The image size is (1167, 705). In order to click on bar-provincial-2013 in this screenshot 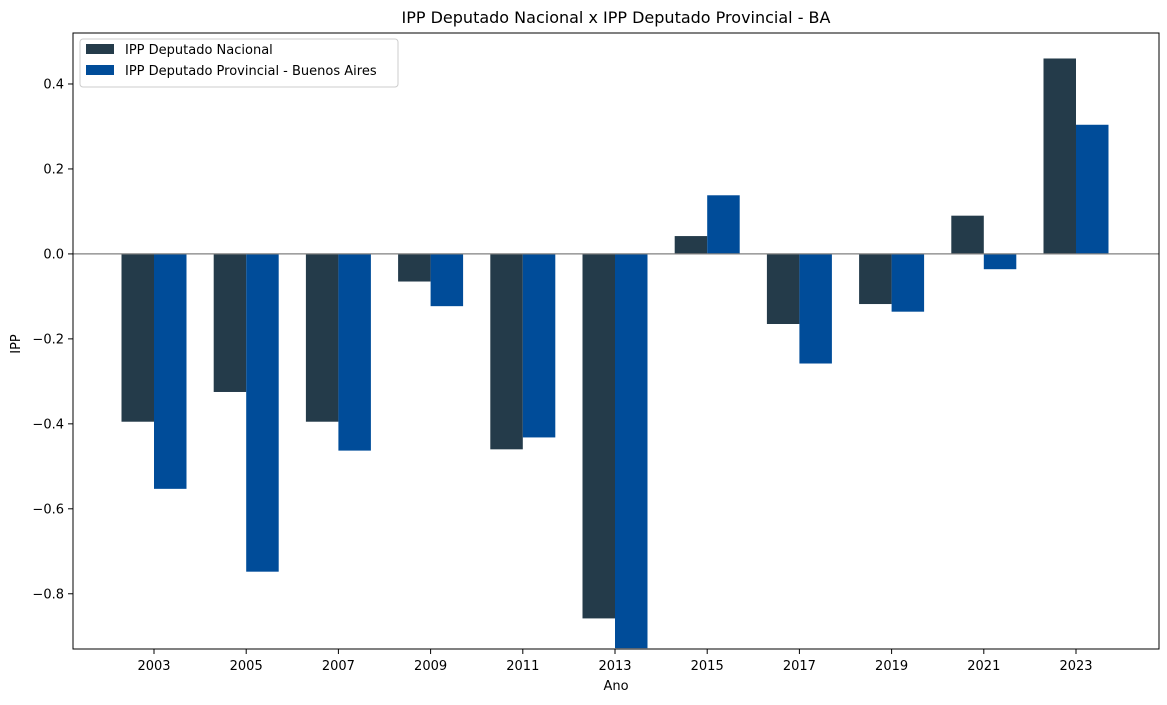, I will do `click(631, 451)`.